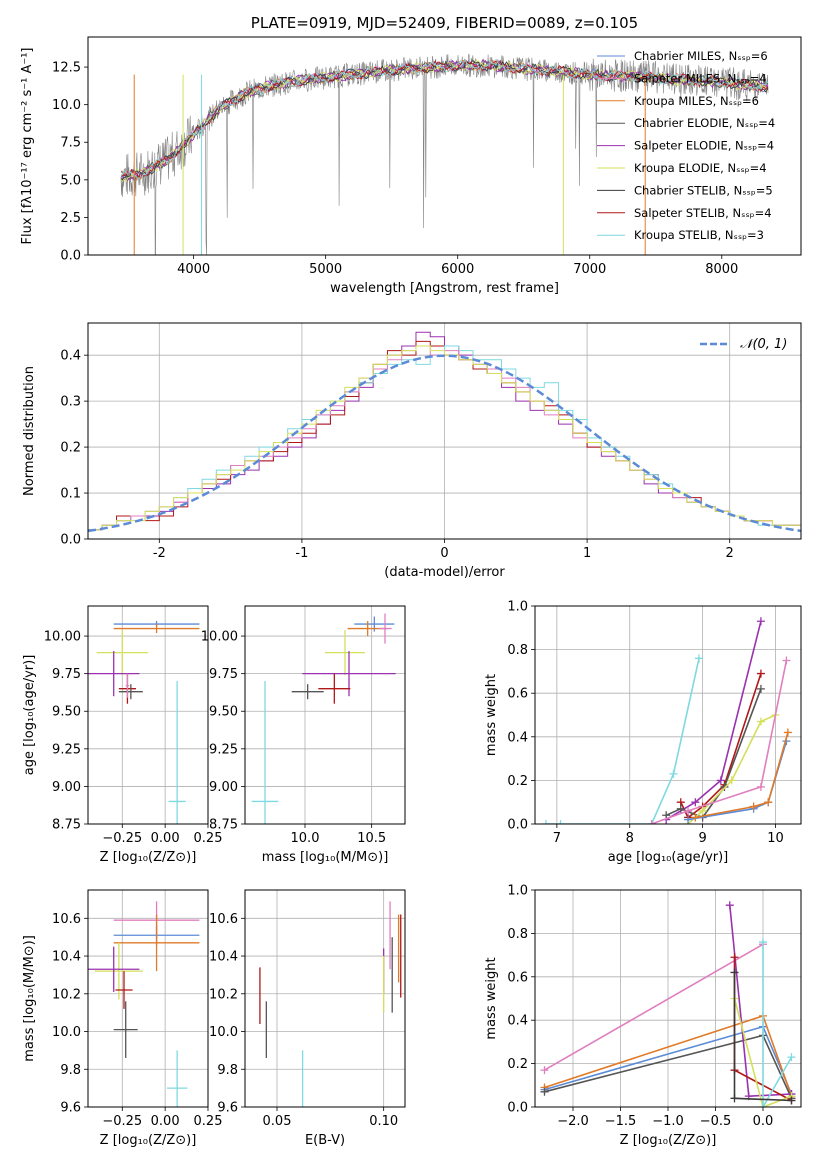 This screenshot has width=819, height=1170. Describe the element at coordinates (383, 1121) in the screenshot. I see `x-tick-label: 0.10` at that location.